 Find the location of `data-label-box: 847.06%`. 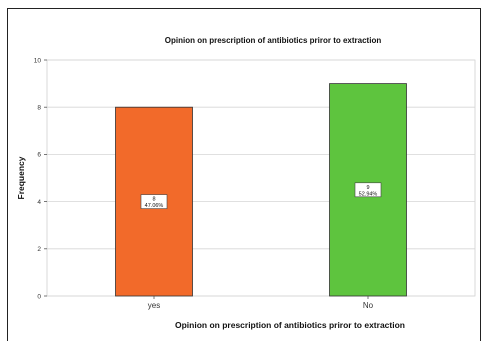

data-label-box: 847.06% is located at coordinates (154, 201).